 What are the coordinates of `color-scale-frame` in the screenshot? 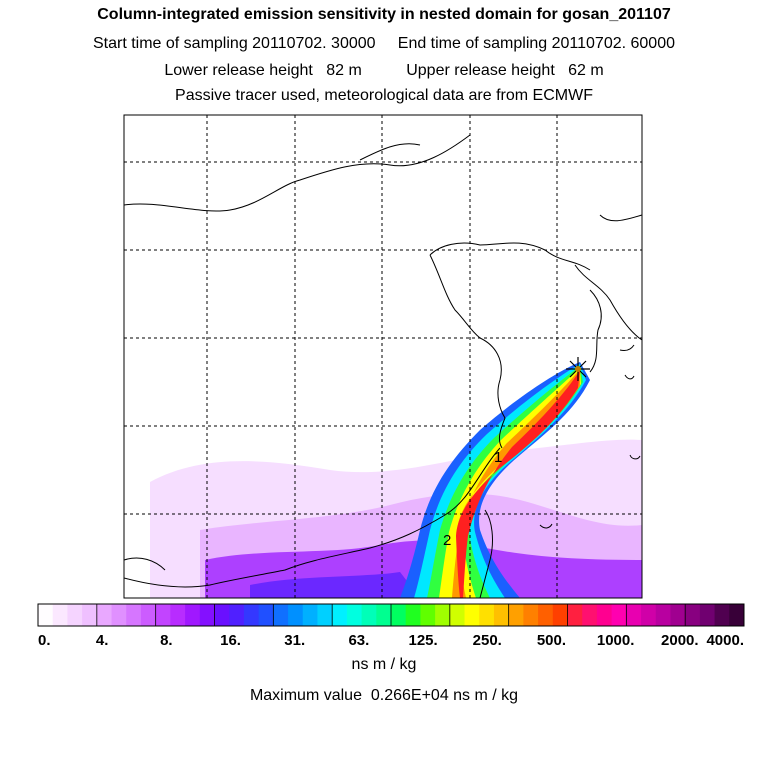 It's located at (391, 615).